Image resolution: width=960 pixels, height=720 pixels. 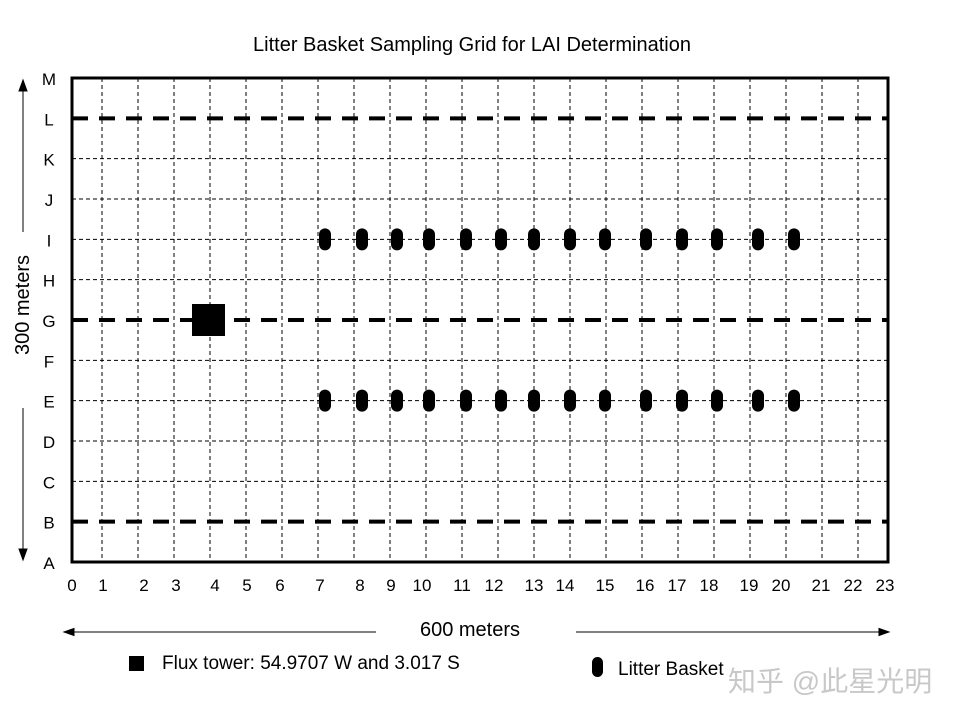 What do you see at coordinates (49, 240) in the screenshot?
I see `row-label-i: I` at bounding box center [49, 240].